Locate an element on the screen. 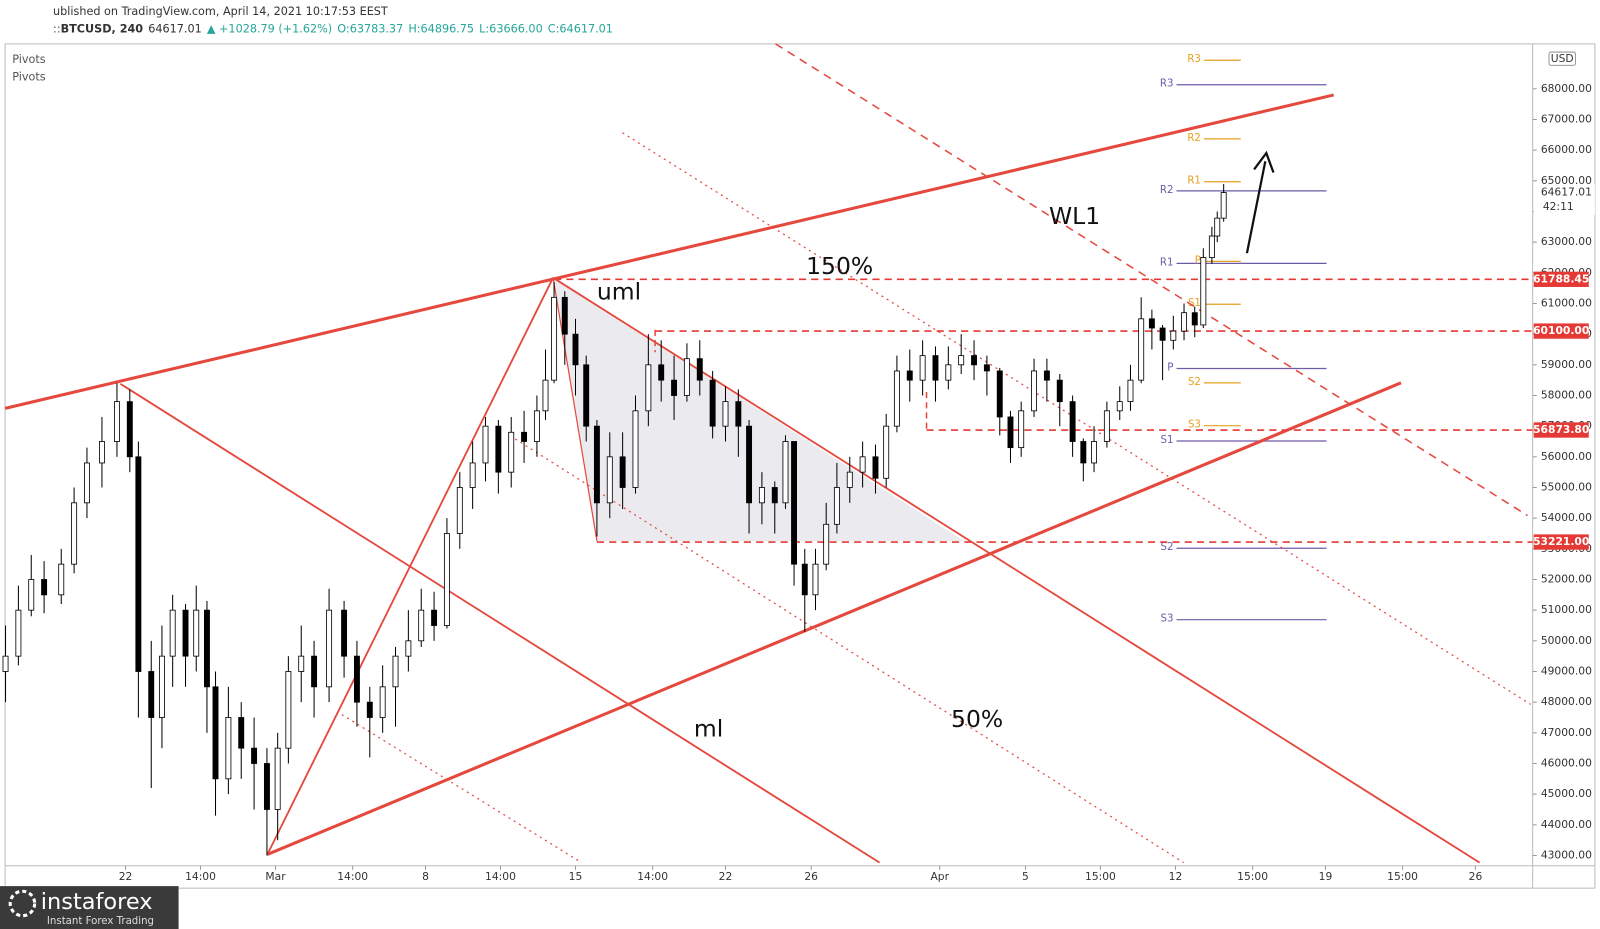 The height and width of the screenshot is (929, 1600). pivot-label: S1 is located at coordinates (1194, 303).